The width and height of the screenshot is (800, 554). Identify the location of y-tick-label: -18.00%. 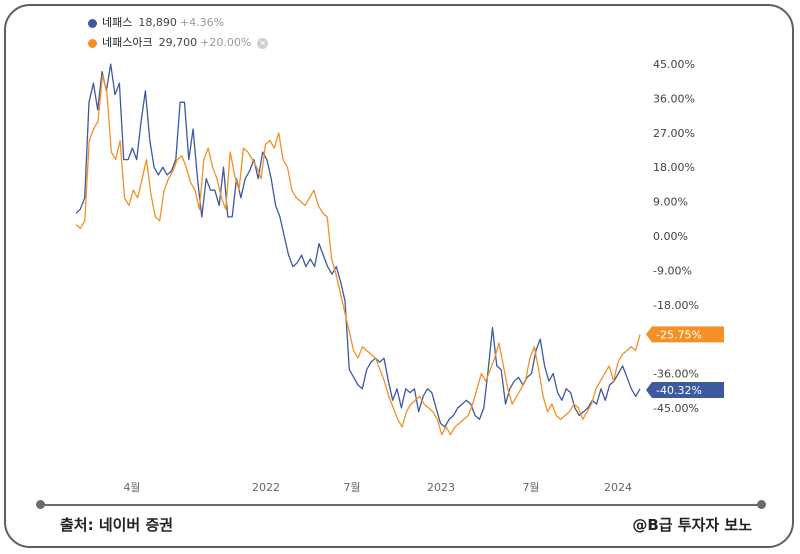
(676, 305).